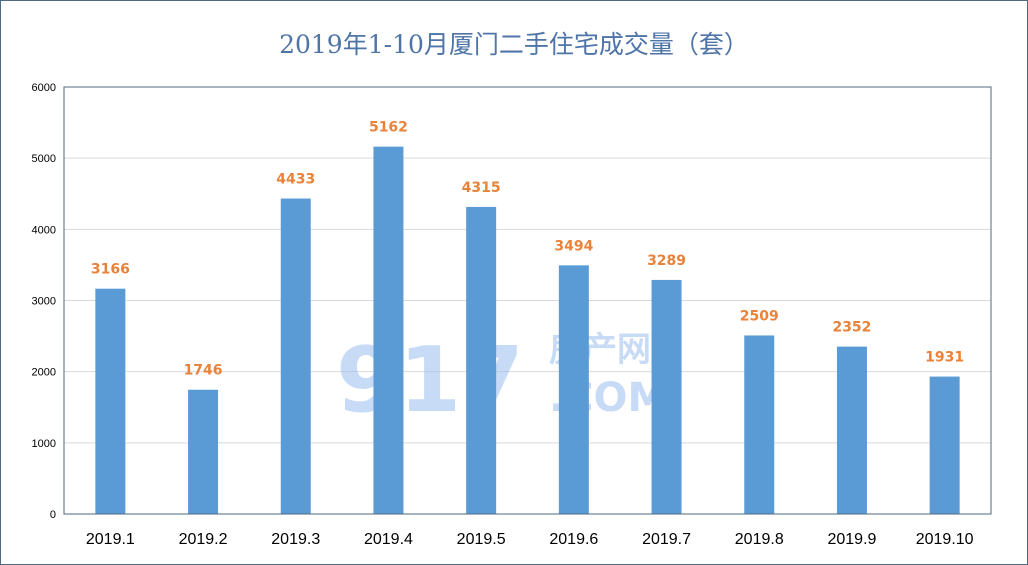 The height and width of the screenshot is (565, 1028). I want to click on data-label: 2352, so click(851, 328).